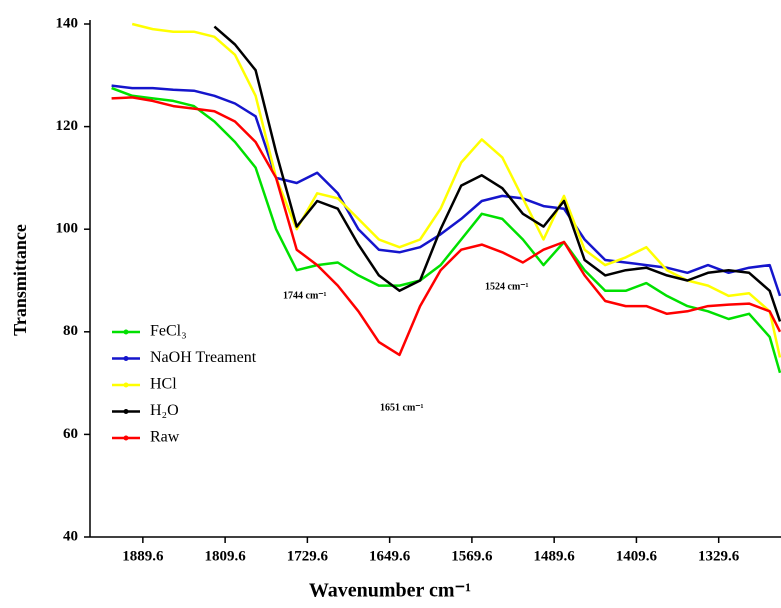  What do you see at coordinates (143, 556) in the screenshot?
I see `x-tick-label: 1889.6` at bounding box center [143, 556].